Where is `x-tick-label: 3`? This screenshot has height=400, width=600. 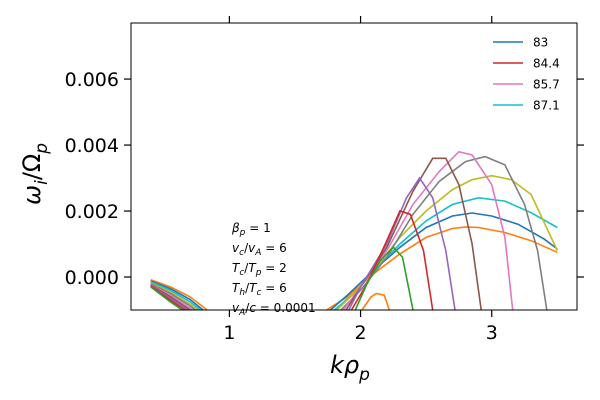 x-tick-label: 3 is located at coordinates (492, 333).